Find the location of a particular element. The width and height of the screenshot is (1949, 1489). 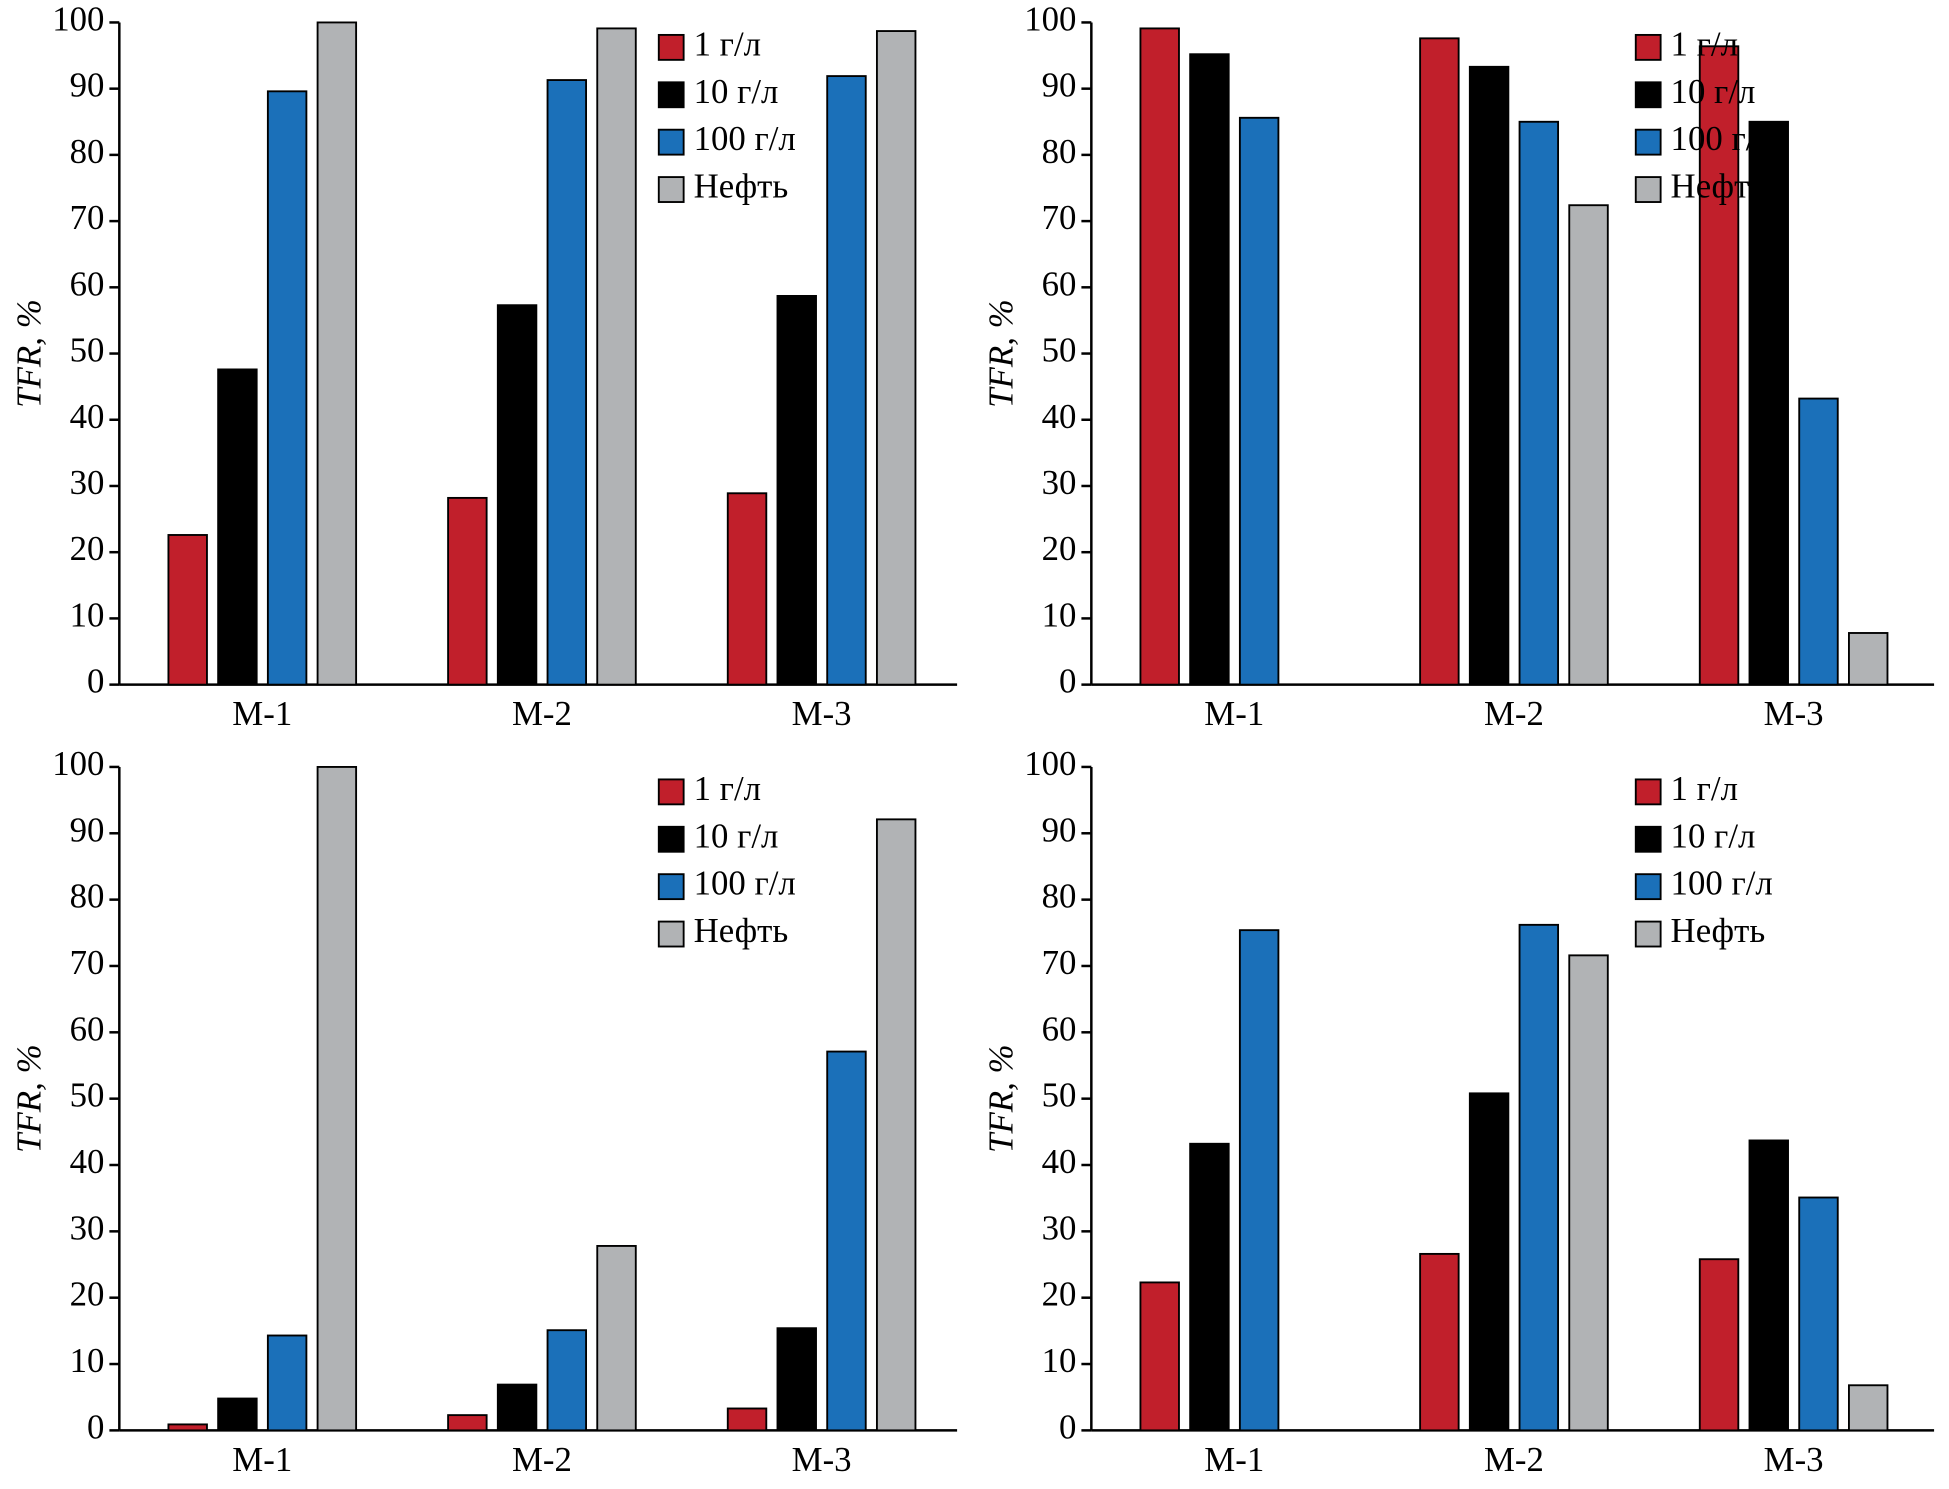

y-tick-label: 30 is located at coordinates (1059, 482).